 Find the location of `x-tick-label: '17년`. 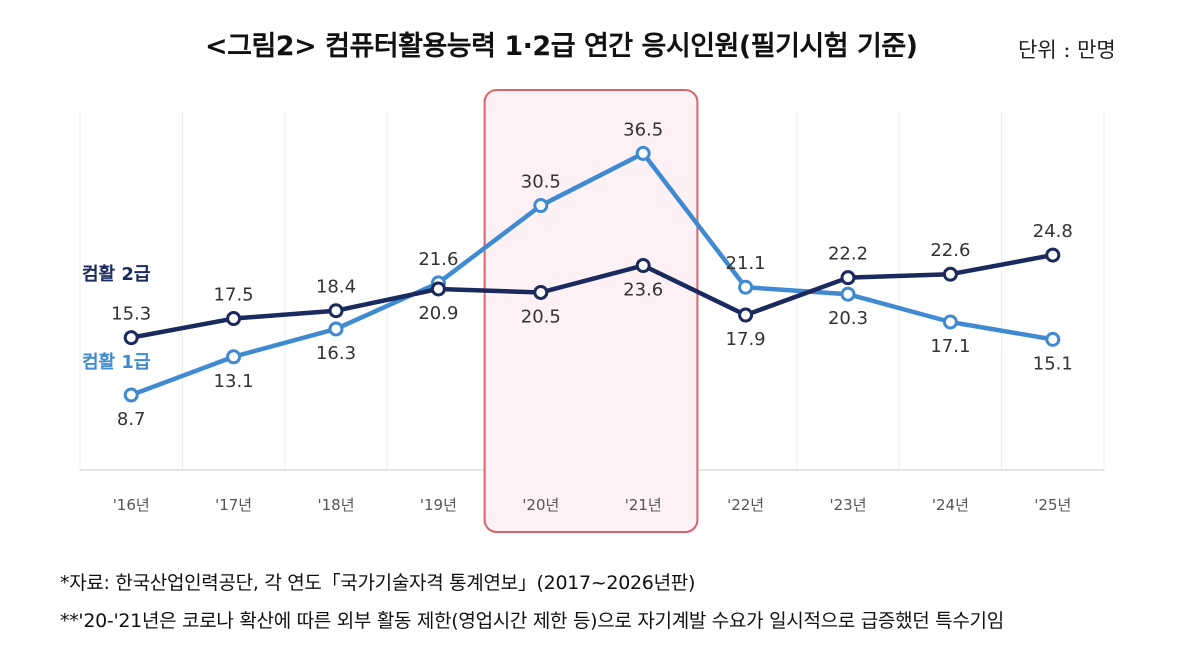

x-tick-label: '17년 is located at coordinates (233, 505).